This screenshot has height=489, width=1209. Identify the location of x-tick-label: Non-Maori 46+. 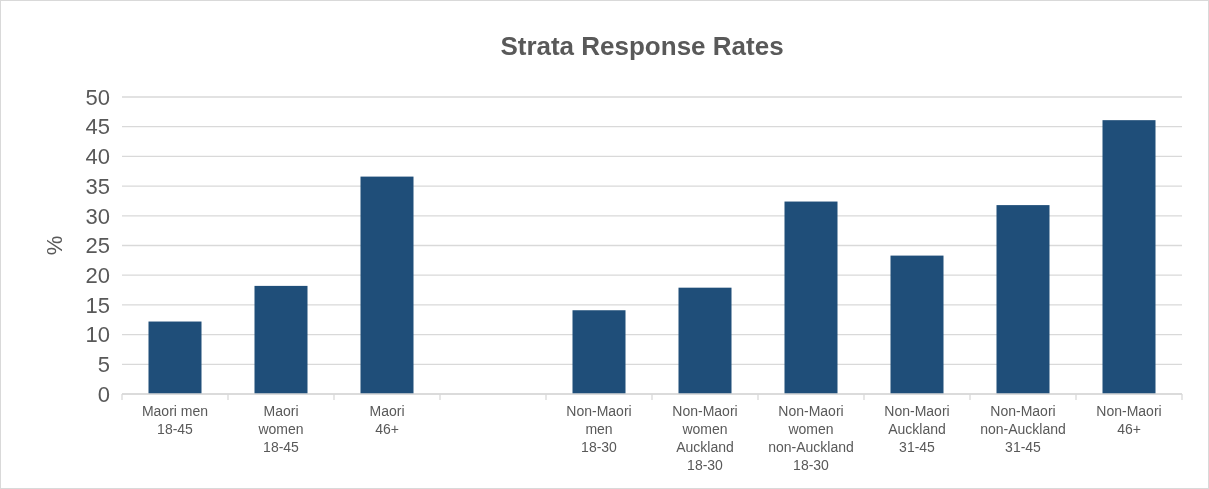
(1129, 420).